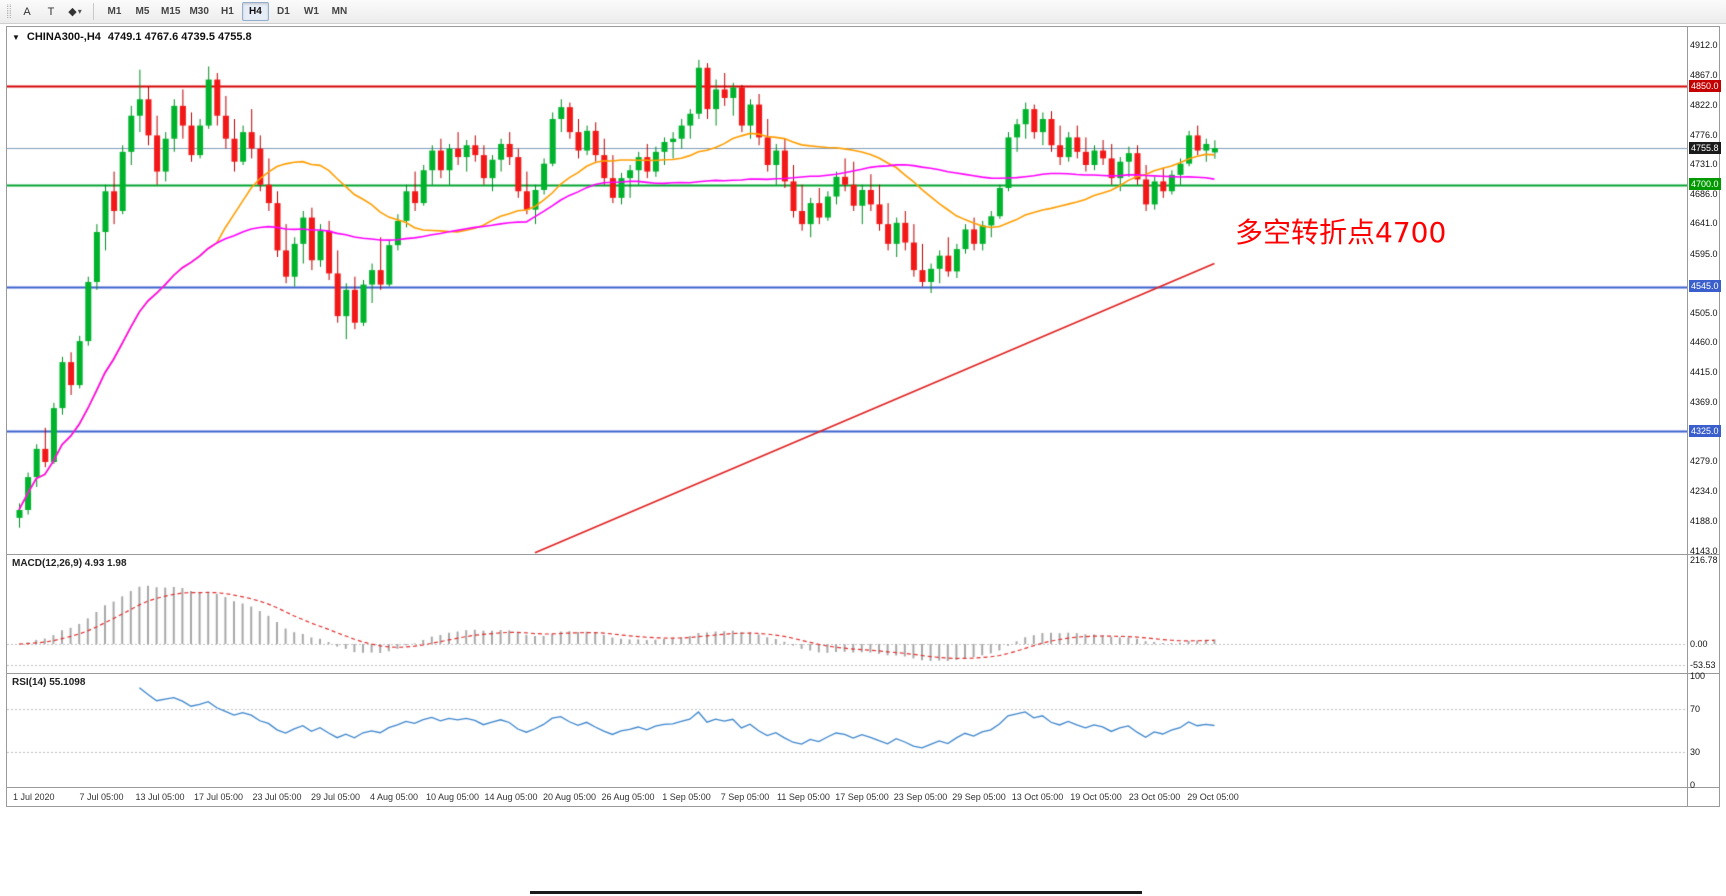  What do you see at coordinates (920, 797) in the screenshot?
I see `time-tick: 23 Sep 05:00` at bounding box center [920, 797].